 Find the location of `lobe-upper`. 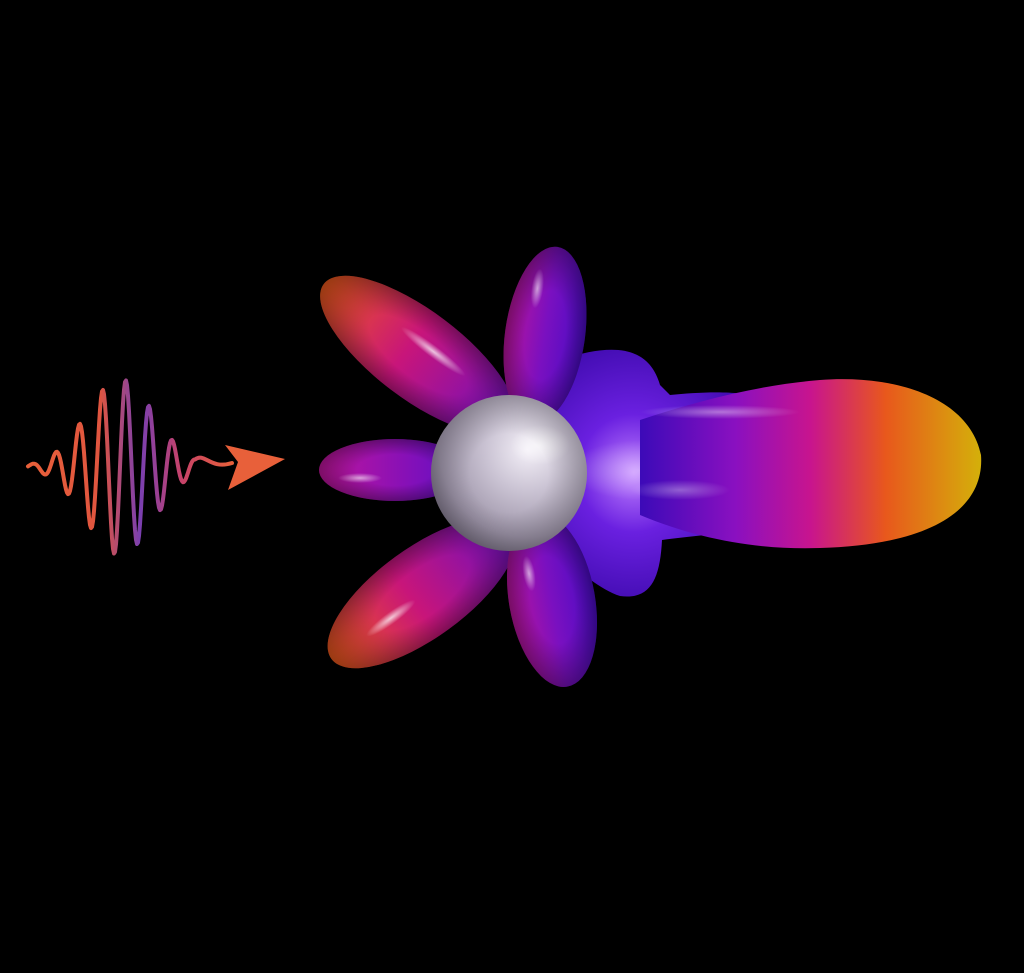

lobe-upper is located at coordinates (545, 335).